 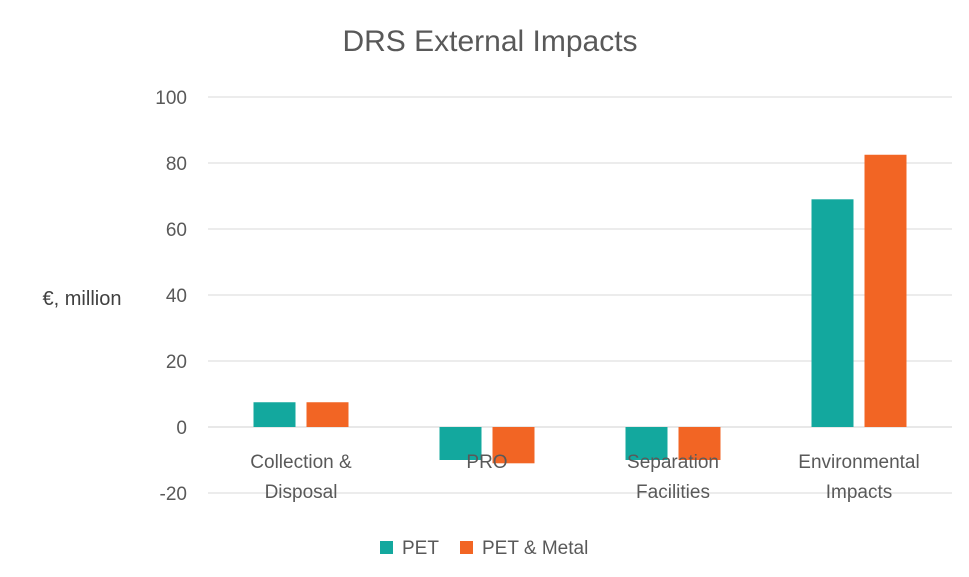 I want to click on x-category-label: Environmental, so click(x=858, y=462).